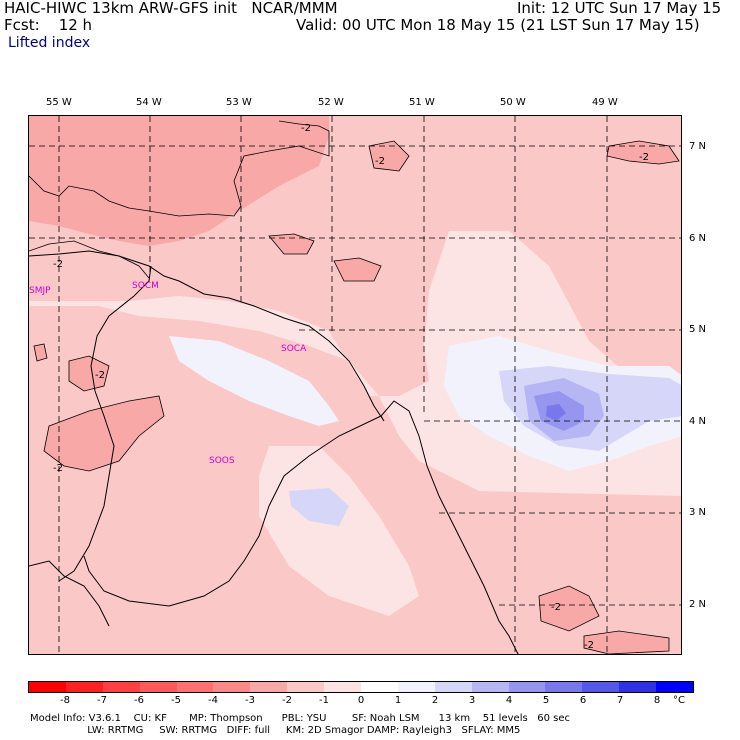 The width and height of the screenshot is (740, 740). What do you see at coordinates (339, 531) in the screenshot?
I see `field-region-near-zero-south` at bounding box center [339, 531].